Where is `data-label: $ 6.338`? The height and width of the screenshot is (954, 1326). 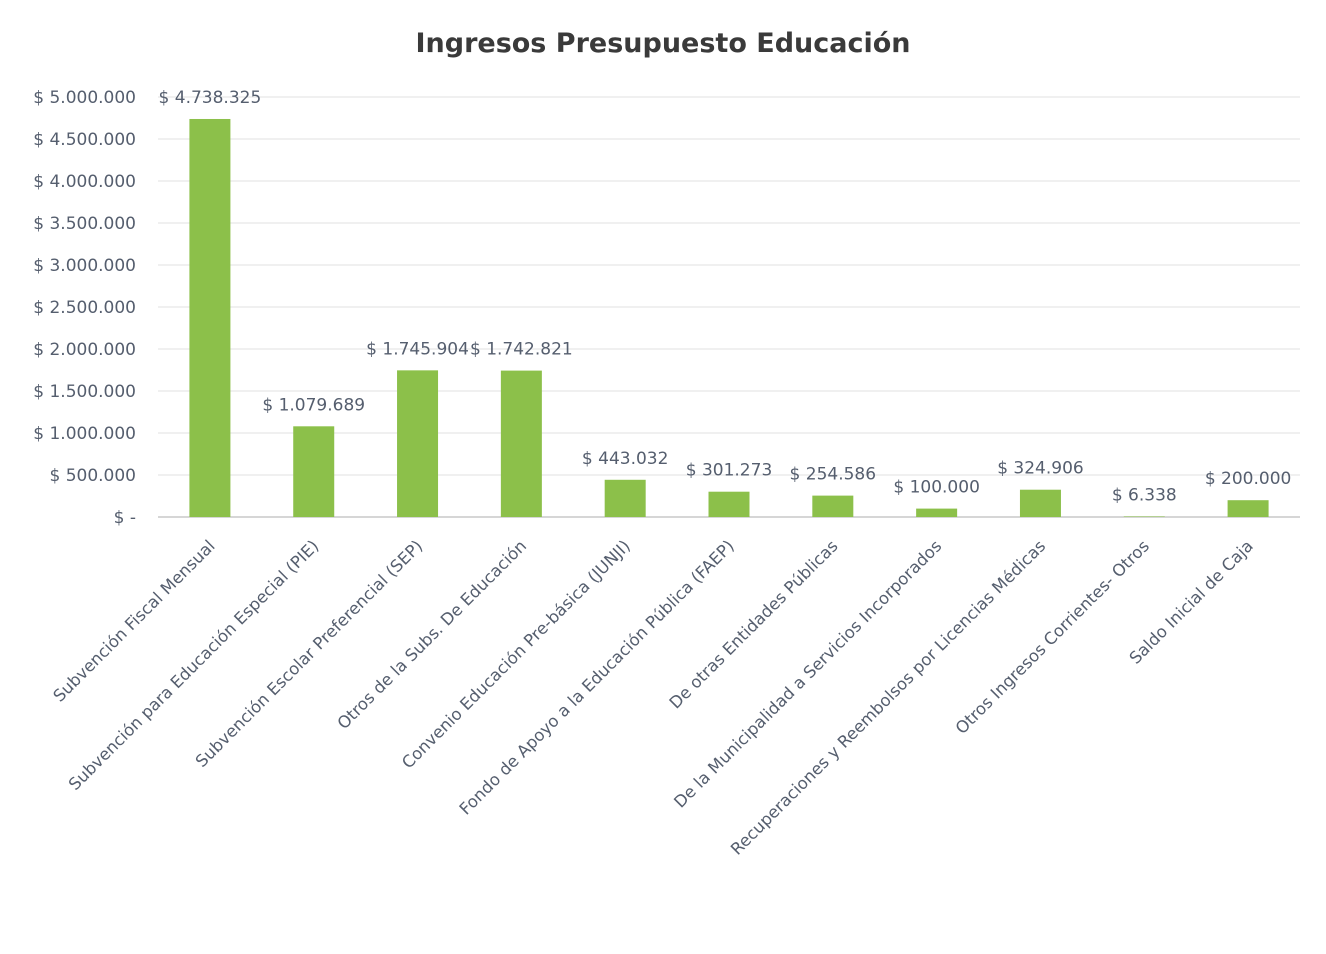 data-label: $ 6.338 is located at coordinates (1144, 495).